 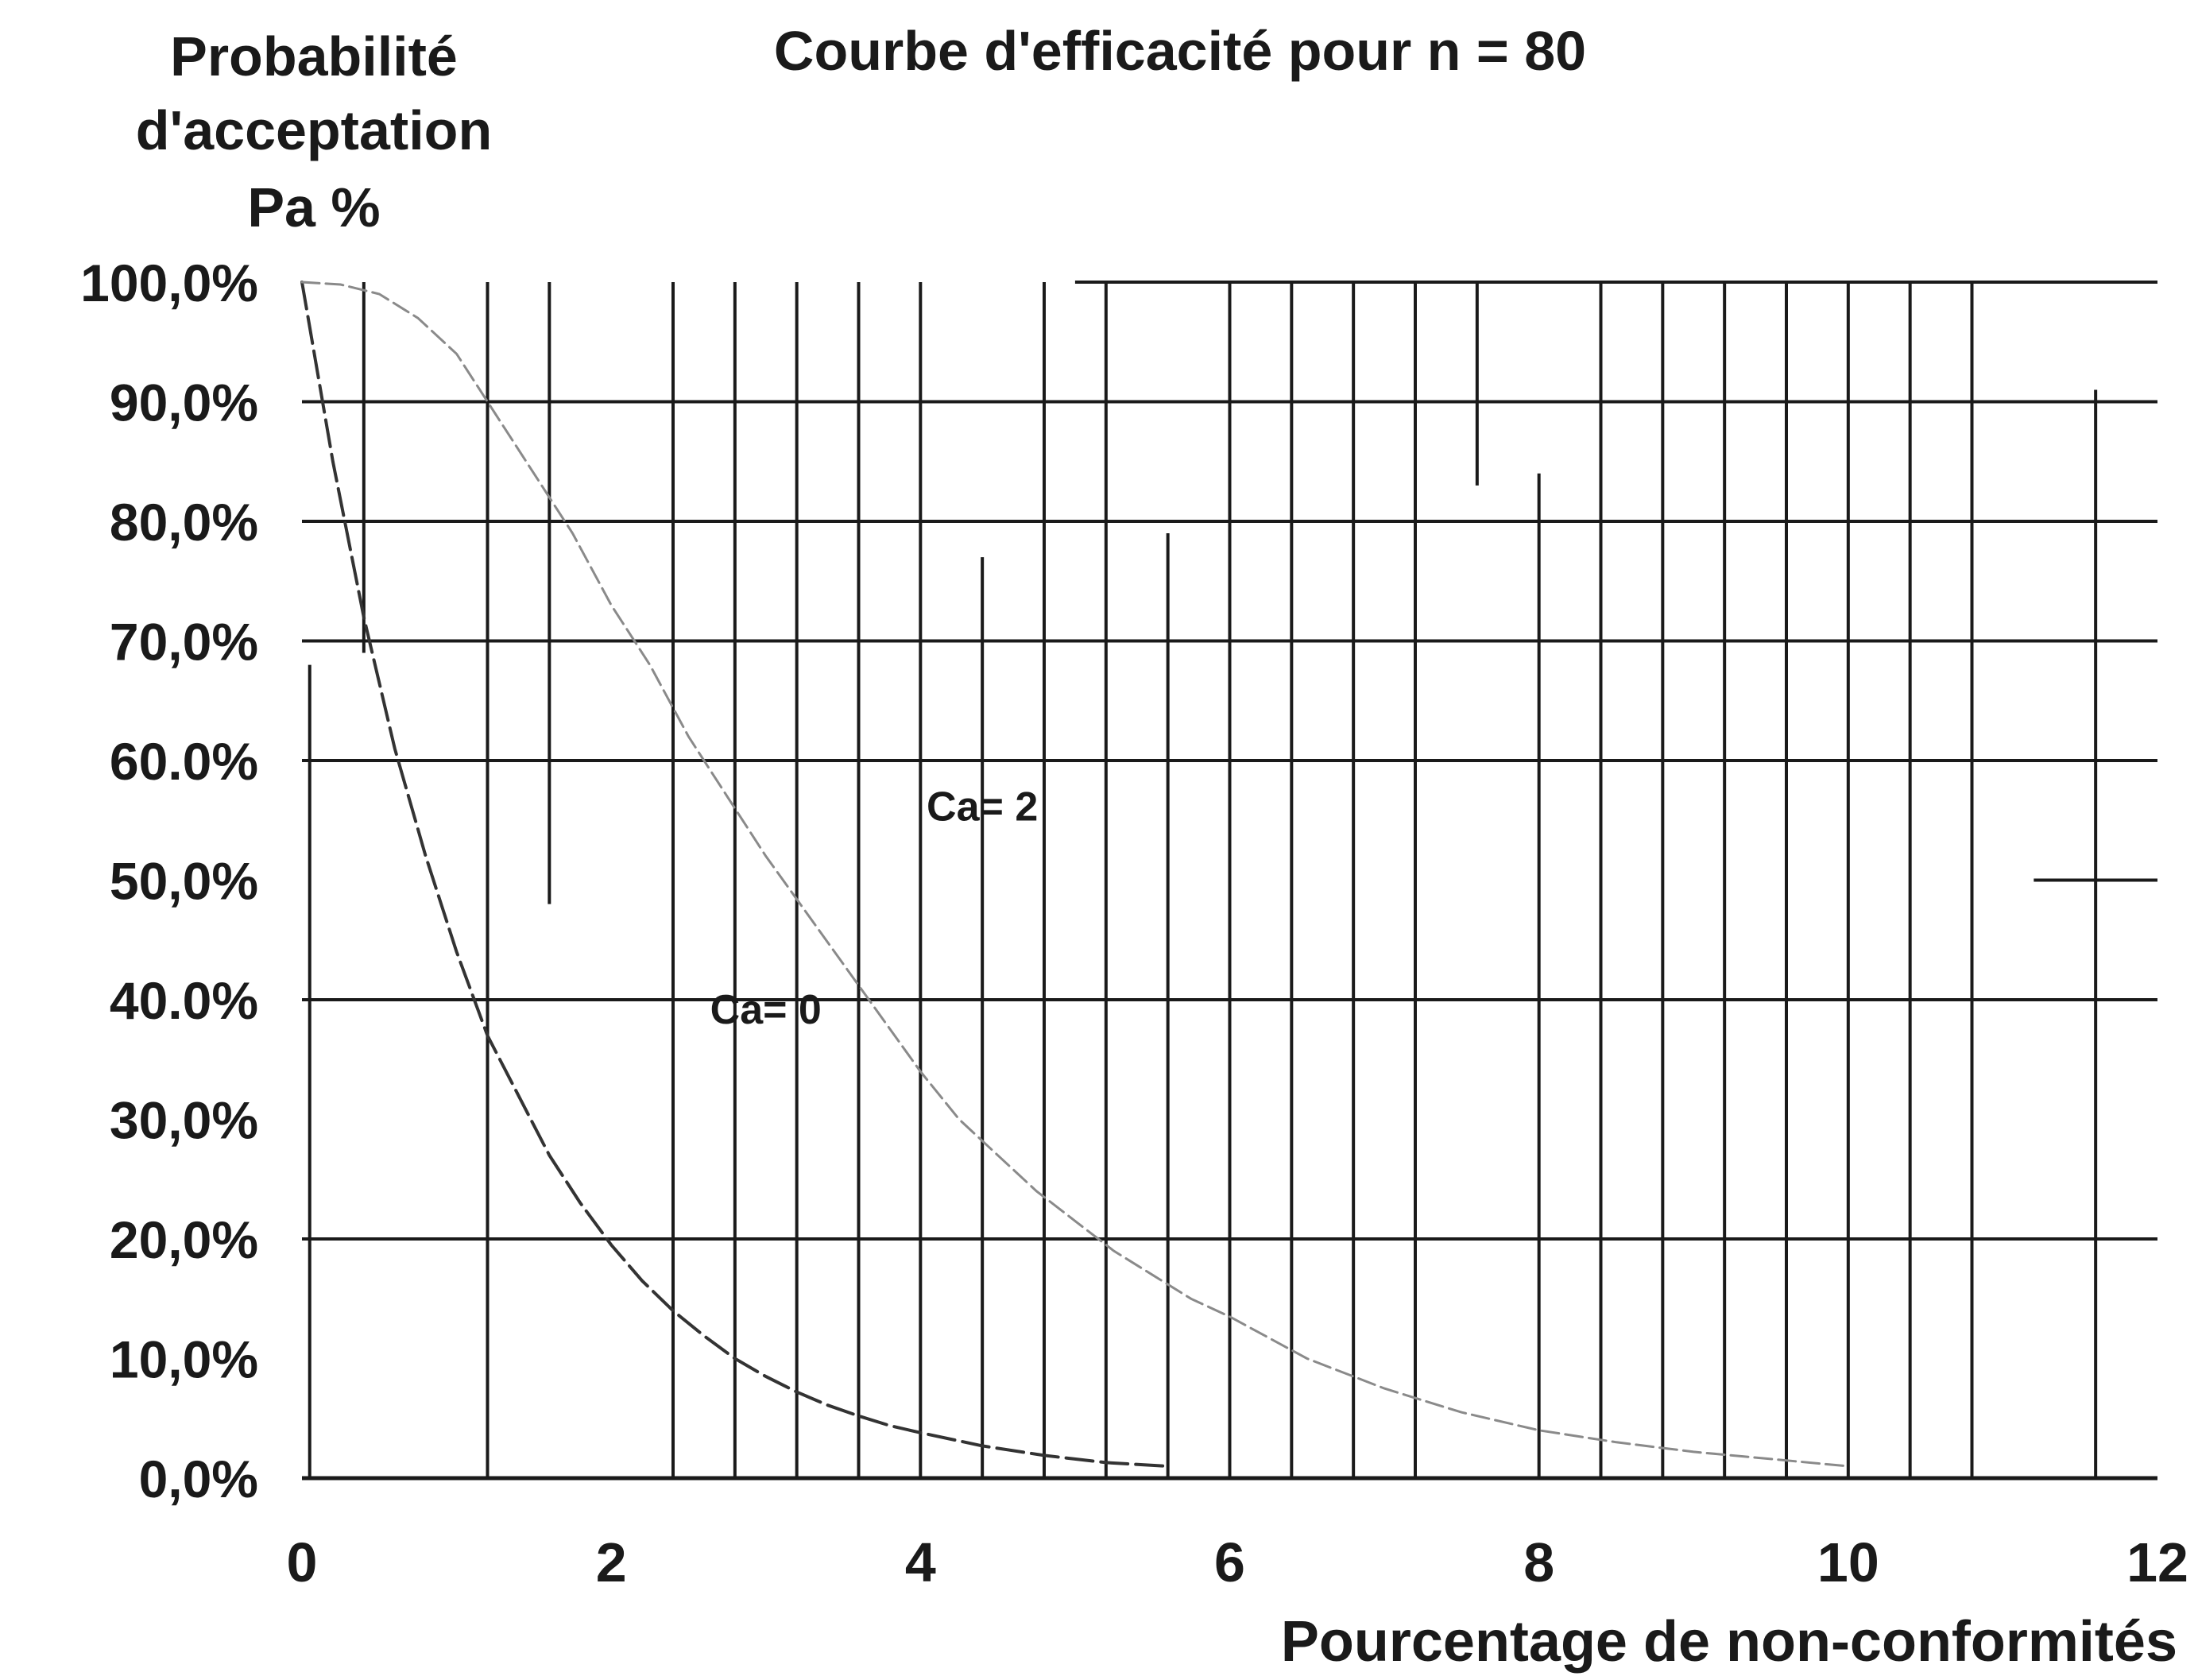 I want to click on series-annotation: Ca= 0, so click(x=766, y=1010).